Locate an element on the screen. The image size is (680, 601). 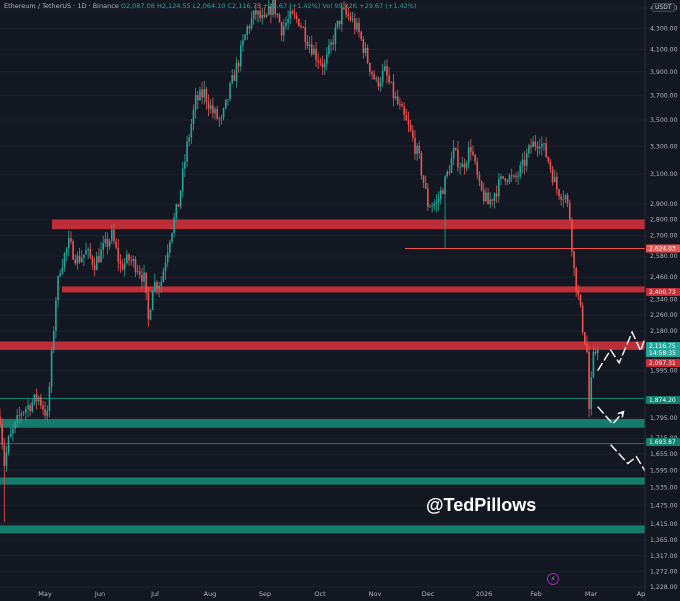
y-tick-label: 3,500.00 is located at coordinates (664, 120).